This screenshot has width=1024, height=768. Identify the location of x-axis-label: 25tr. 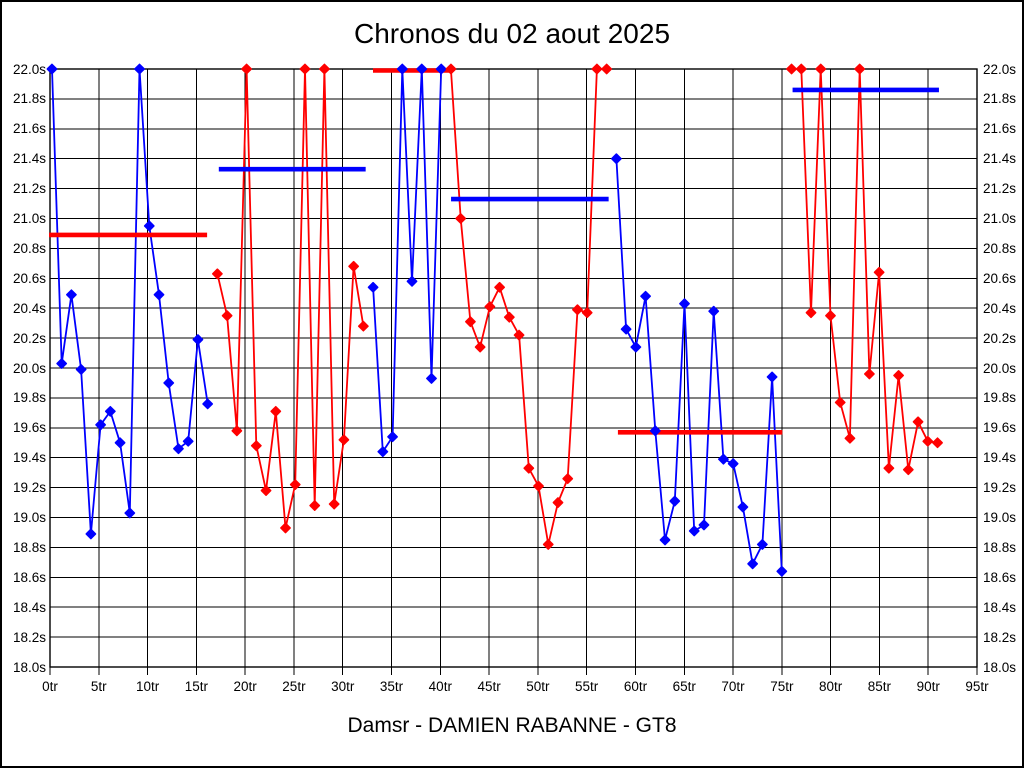
(294, 686).